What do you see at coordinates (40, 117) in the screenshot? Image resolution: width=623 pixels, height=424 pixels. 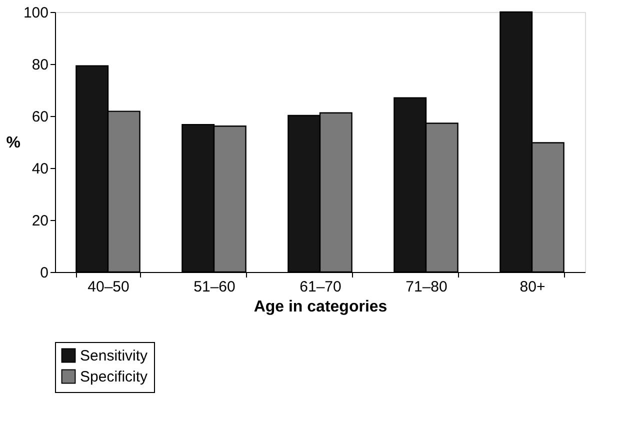 I see `y-tick-label: 60` at bounding box center [40, 117].